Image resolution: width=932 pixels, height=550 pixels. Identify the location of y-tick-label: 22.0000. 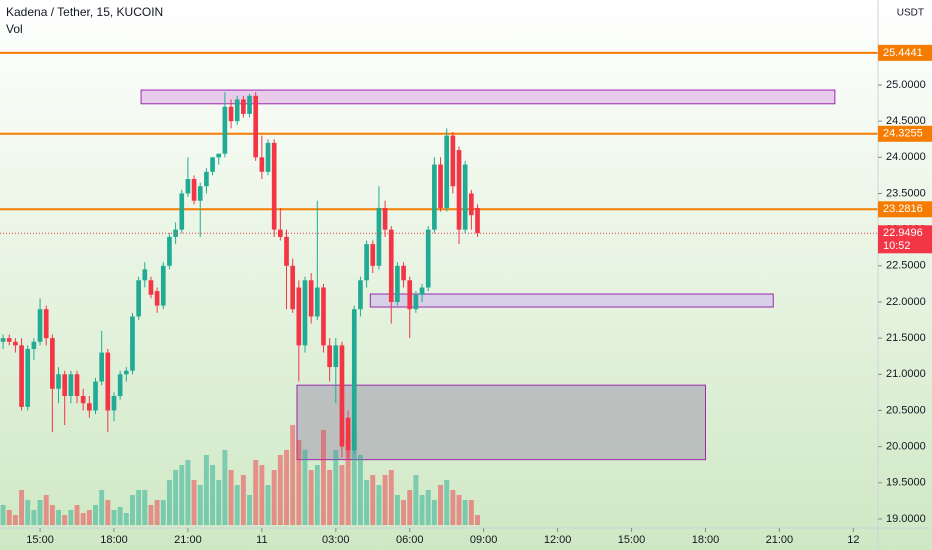
(906, 302).